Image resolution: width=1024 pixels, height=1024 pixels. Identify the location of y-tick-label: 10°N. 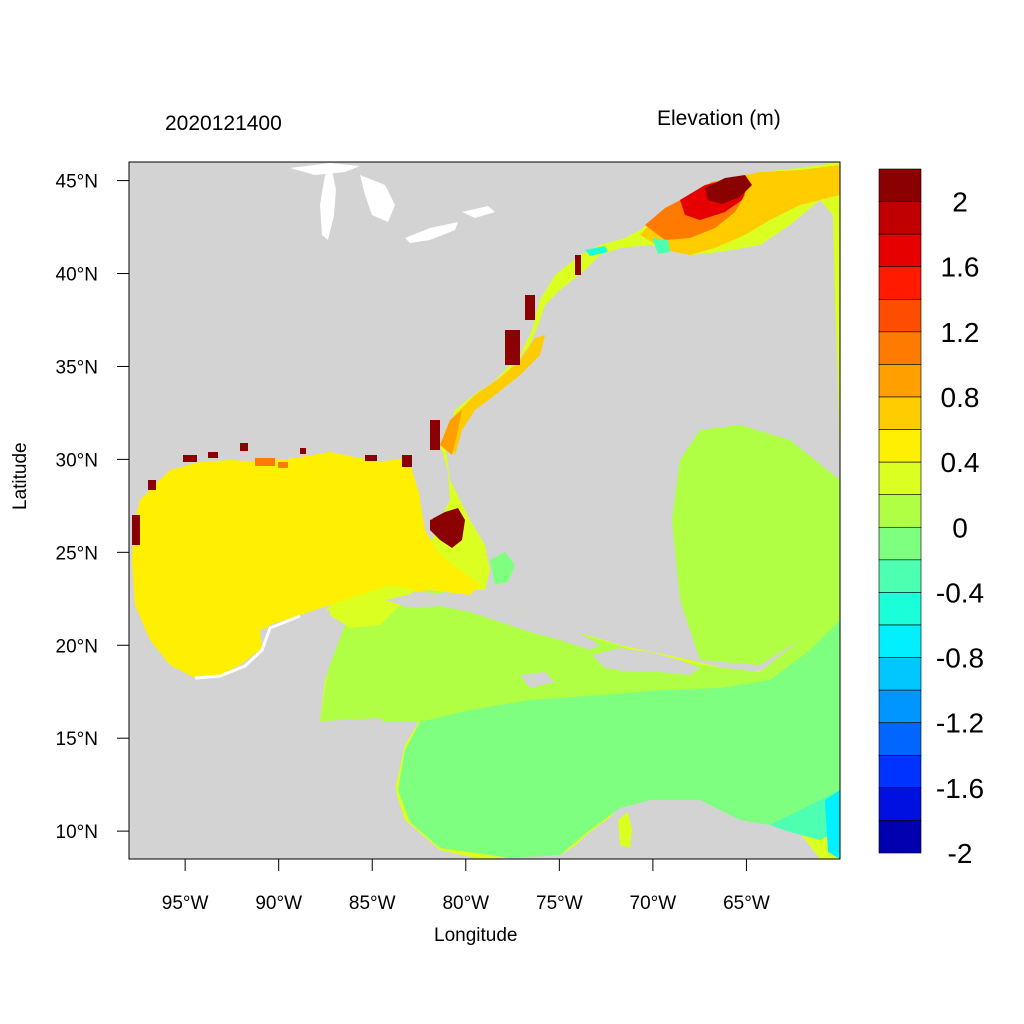
(77, 832).